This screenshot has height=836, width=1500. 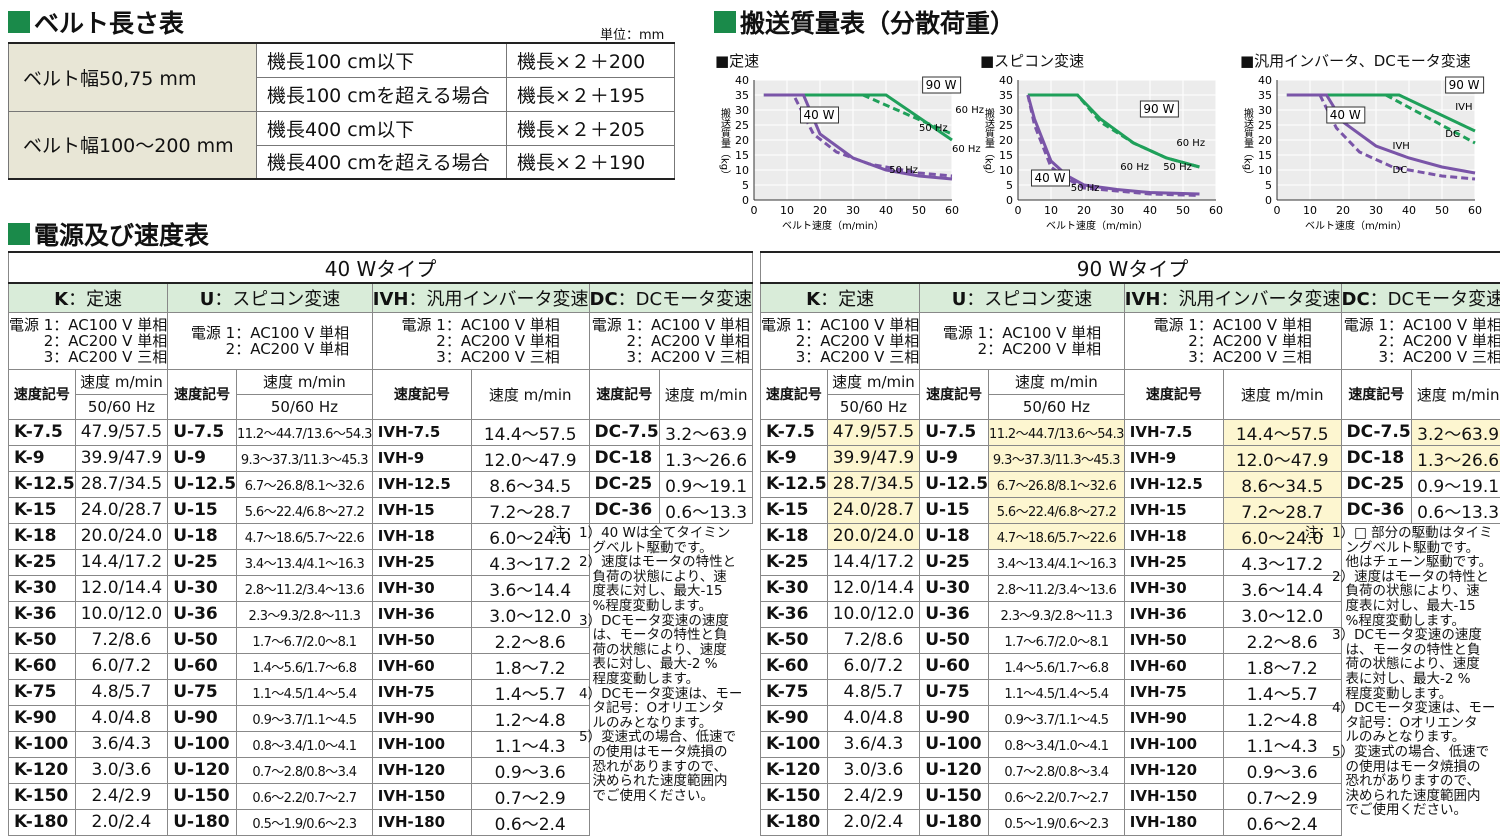 I want to click on u-speed: 1.7～6.7/2.0～8.1, so click(x=1057, y=640).